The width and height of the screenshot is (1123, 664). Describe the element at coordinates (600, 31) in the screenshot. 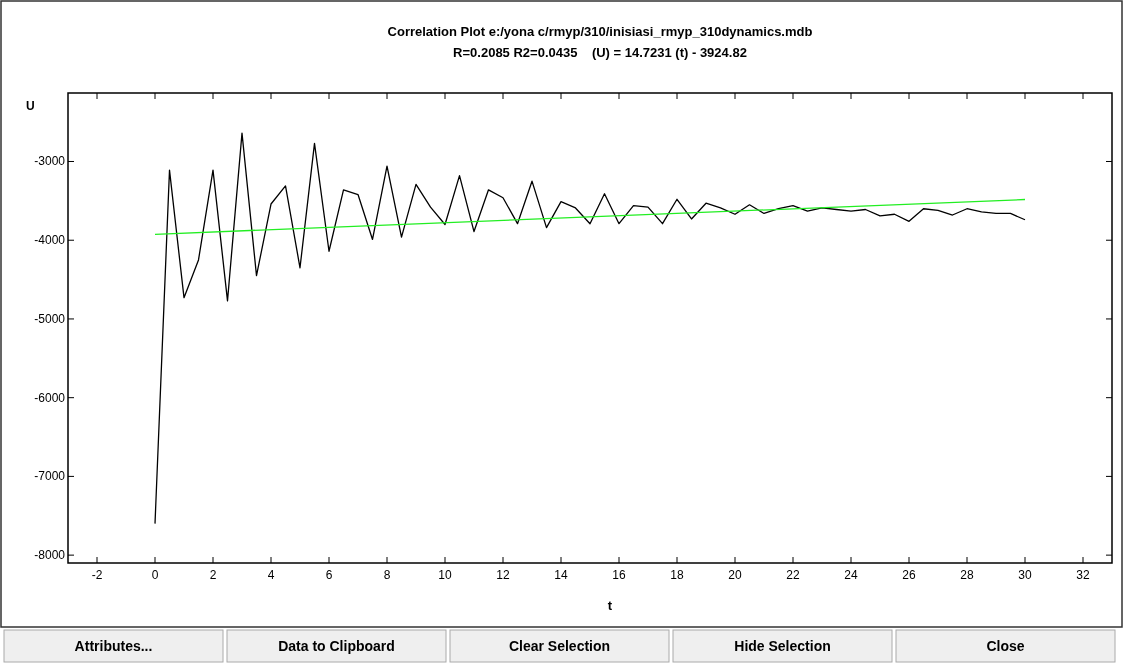

I see `chart-title: Correlation Plot e:/yona c/rmyp/310/inisiasi_rmyp_310dynamics.mdb` at that location.